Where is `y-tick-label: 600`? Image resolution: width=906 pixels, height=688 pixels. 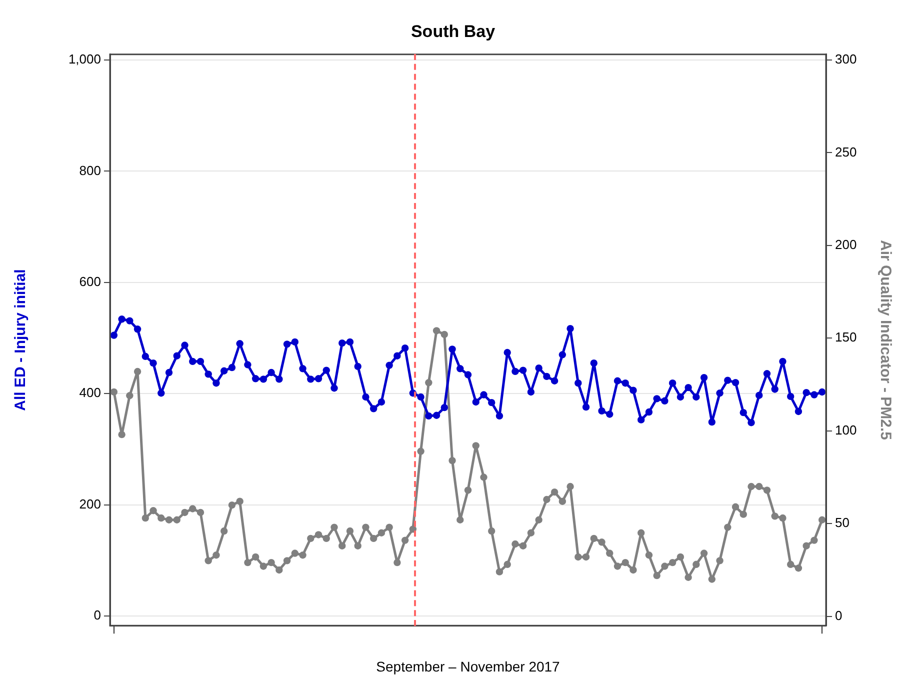 y-tick-label: 600 is located at coordinates (90, 282).